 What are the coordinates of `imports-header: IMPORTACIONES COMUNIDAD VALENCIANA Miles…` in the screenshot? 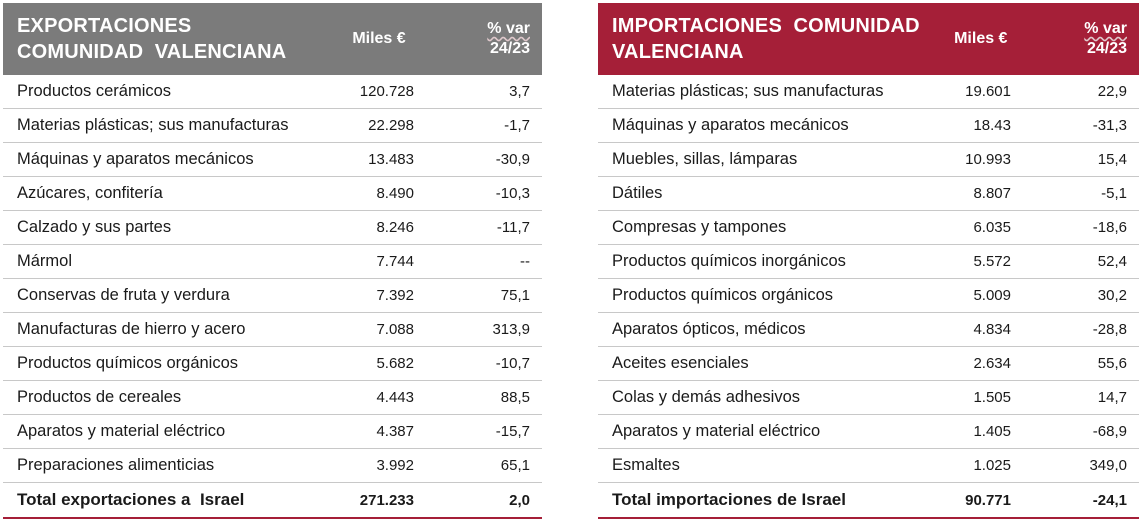 It's located at (868, 39).